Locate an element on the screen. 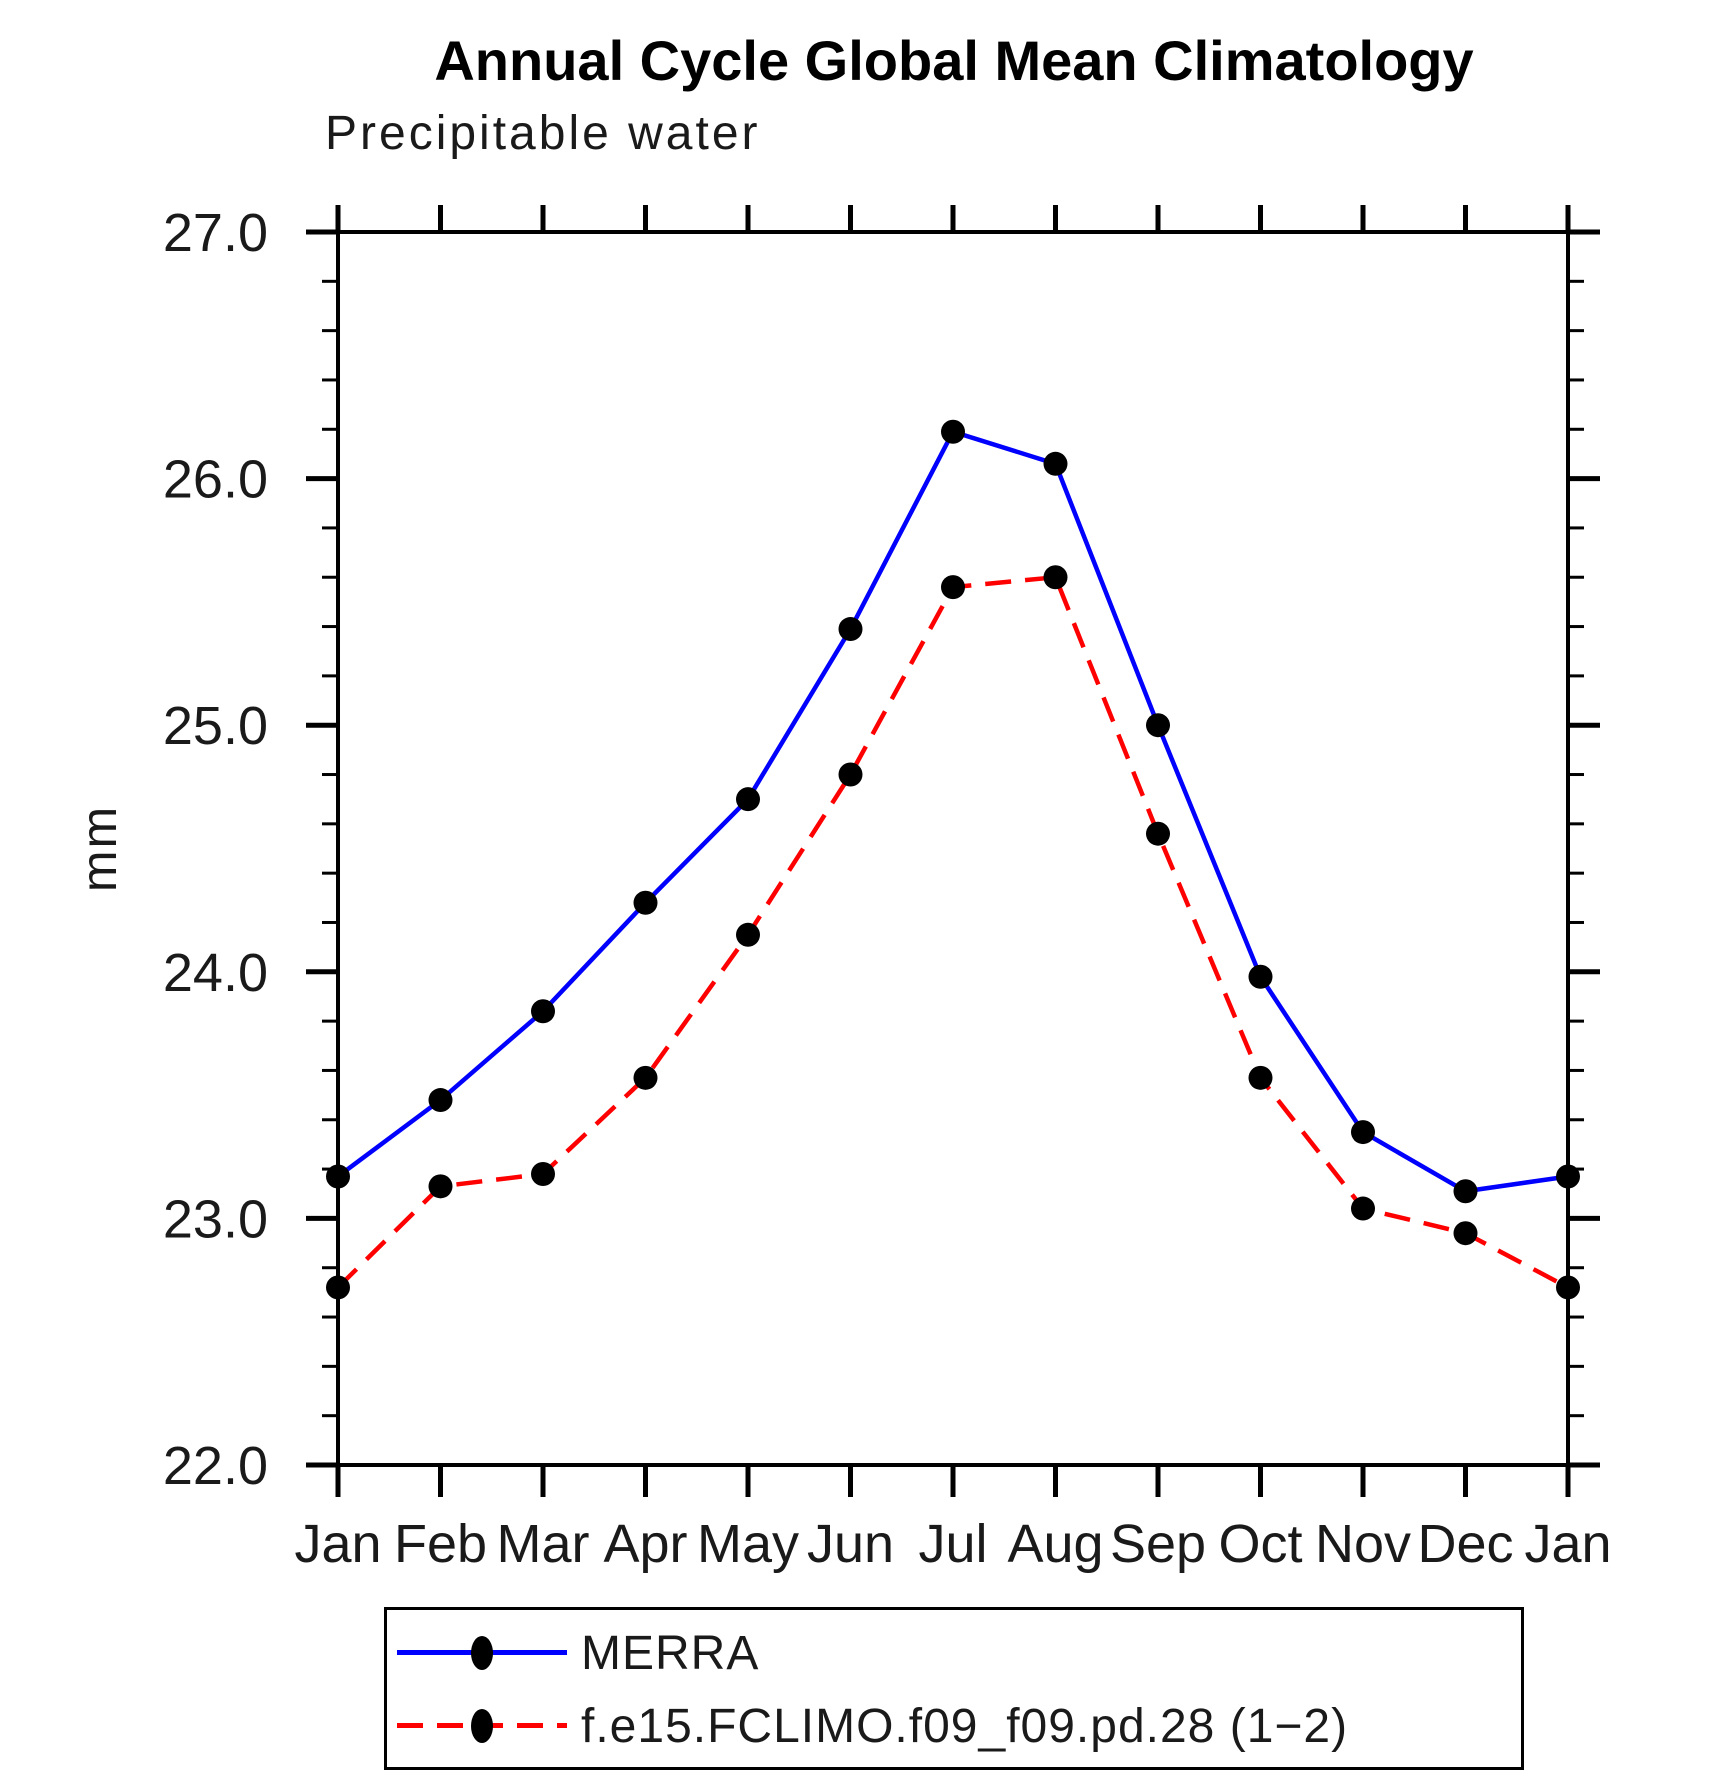 The height and width of the screenshot is (1778, 1710). legend-box: MERRA f.e15.FCLIMO.f09_f09.pd.28 (1−2) is located at coordinates (954, 1688).